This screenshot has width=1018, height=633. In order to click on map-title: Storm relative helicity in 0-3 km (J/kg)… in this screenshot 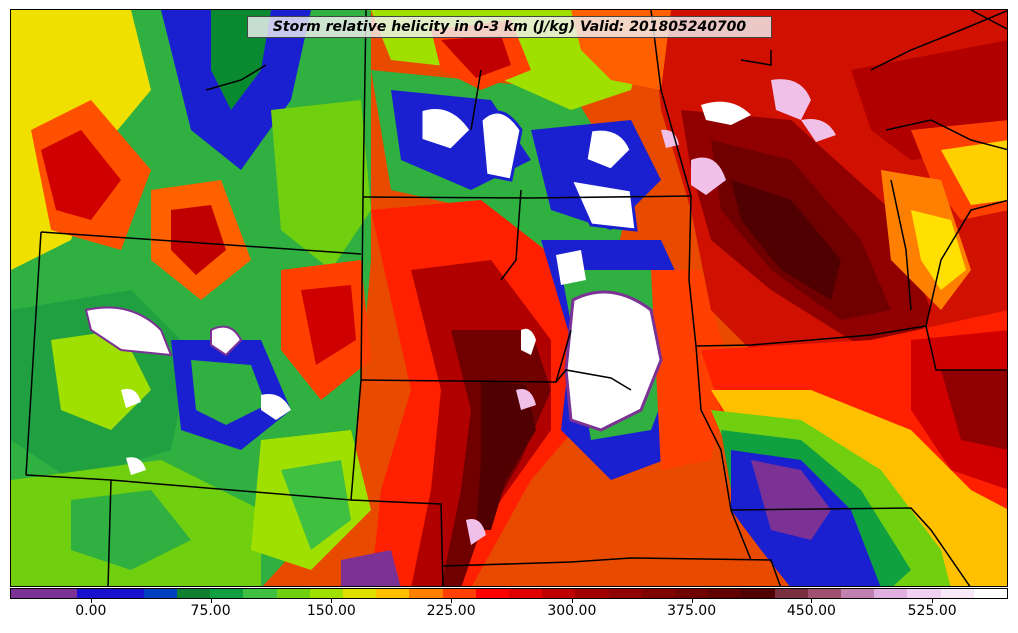, I will do `click(509, 27)`.